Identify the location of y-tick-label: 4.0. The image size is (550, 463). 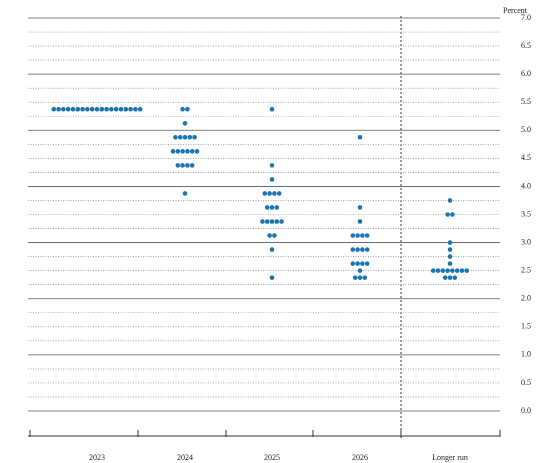
(526, 185).